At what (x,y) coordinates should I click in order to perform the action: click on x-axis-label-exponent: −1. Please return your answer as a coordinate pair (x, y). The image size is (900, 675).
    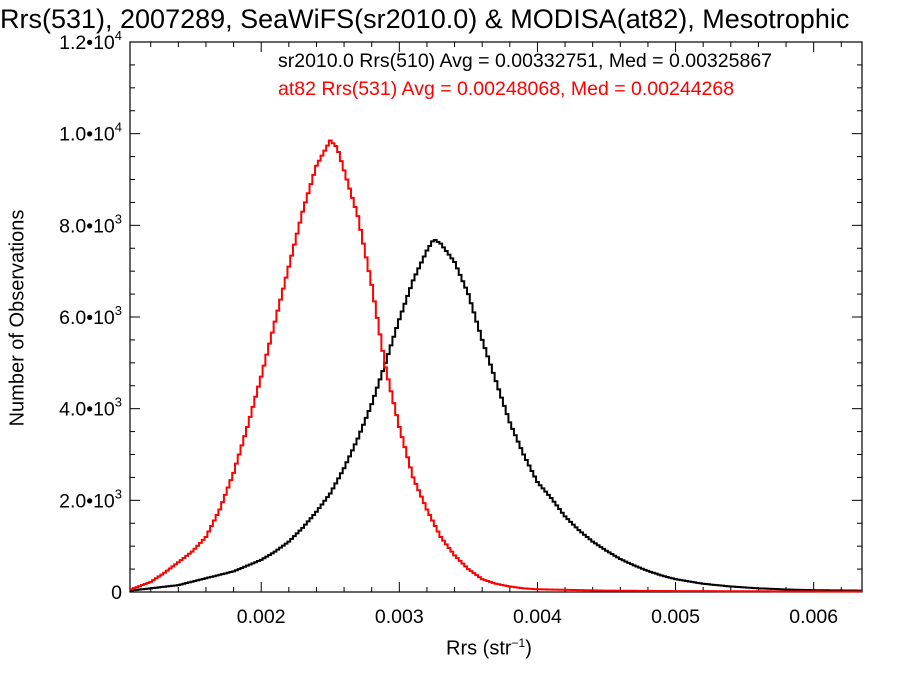
    Looking at the image, I should click on (518, 643).